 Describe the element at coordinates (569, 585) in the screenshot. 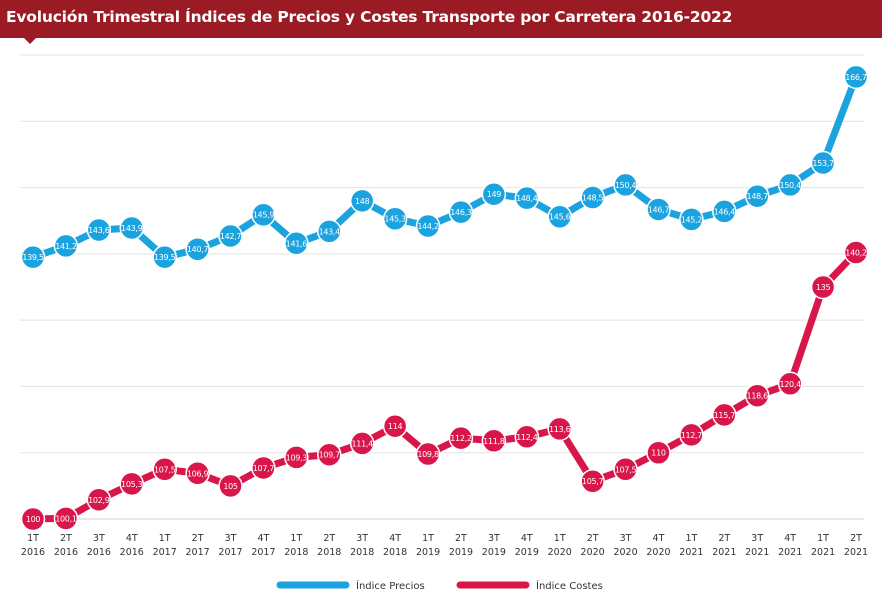

I see `legend-label: Índice Costes` at that location.